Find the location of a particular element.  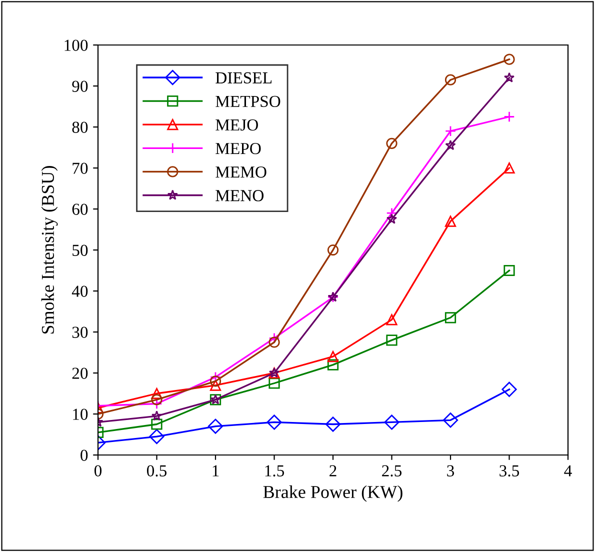

y-axis-title: Smoke Intensity (BSU) is located at coordinates (49, 250).